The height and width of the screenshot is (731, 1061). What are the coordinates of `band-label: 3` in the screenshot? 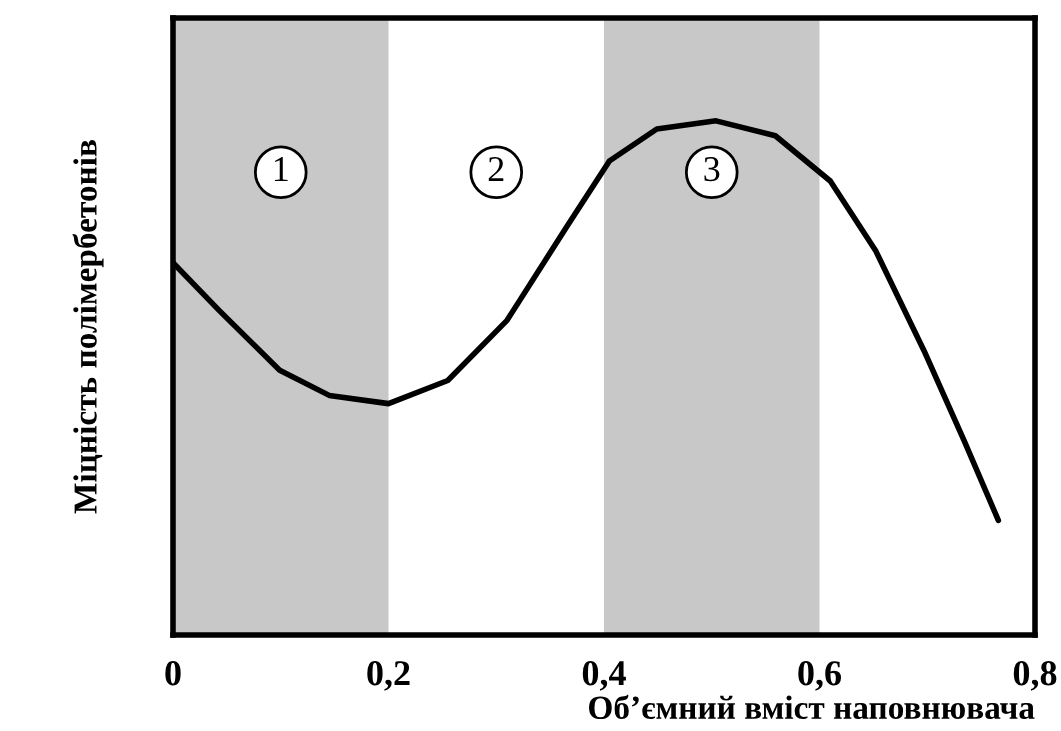 It's located at (712, 169).